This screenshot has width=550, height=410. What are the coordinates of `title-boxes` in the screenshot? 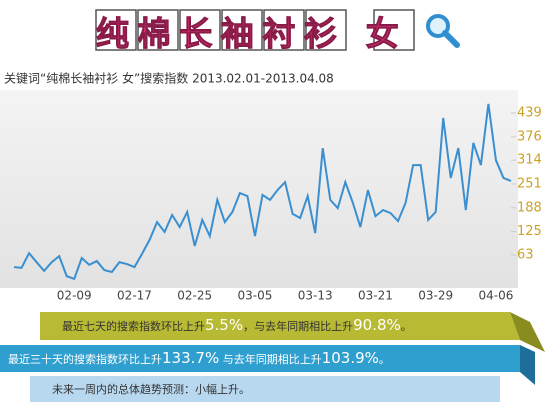 It's located at (255, 30).